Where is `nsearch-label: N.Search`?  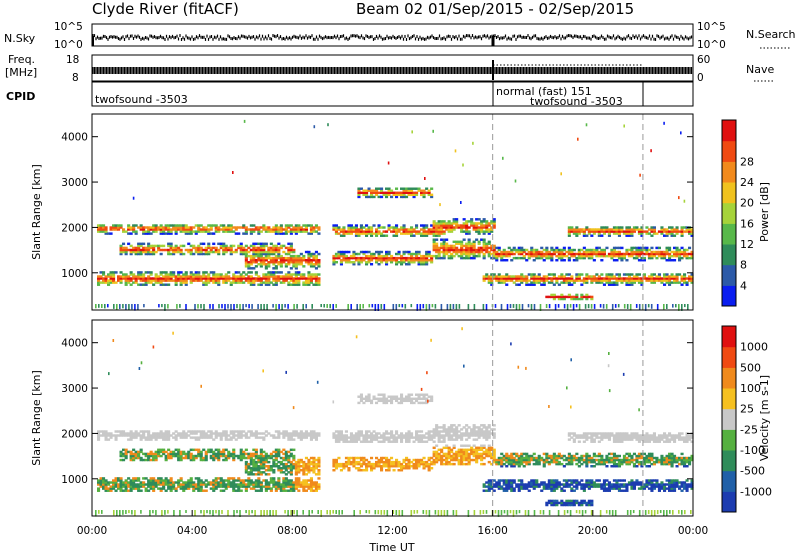 nsearch-label: N.Search is located at coordinates (771, 34).